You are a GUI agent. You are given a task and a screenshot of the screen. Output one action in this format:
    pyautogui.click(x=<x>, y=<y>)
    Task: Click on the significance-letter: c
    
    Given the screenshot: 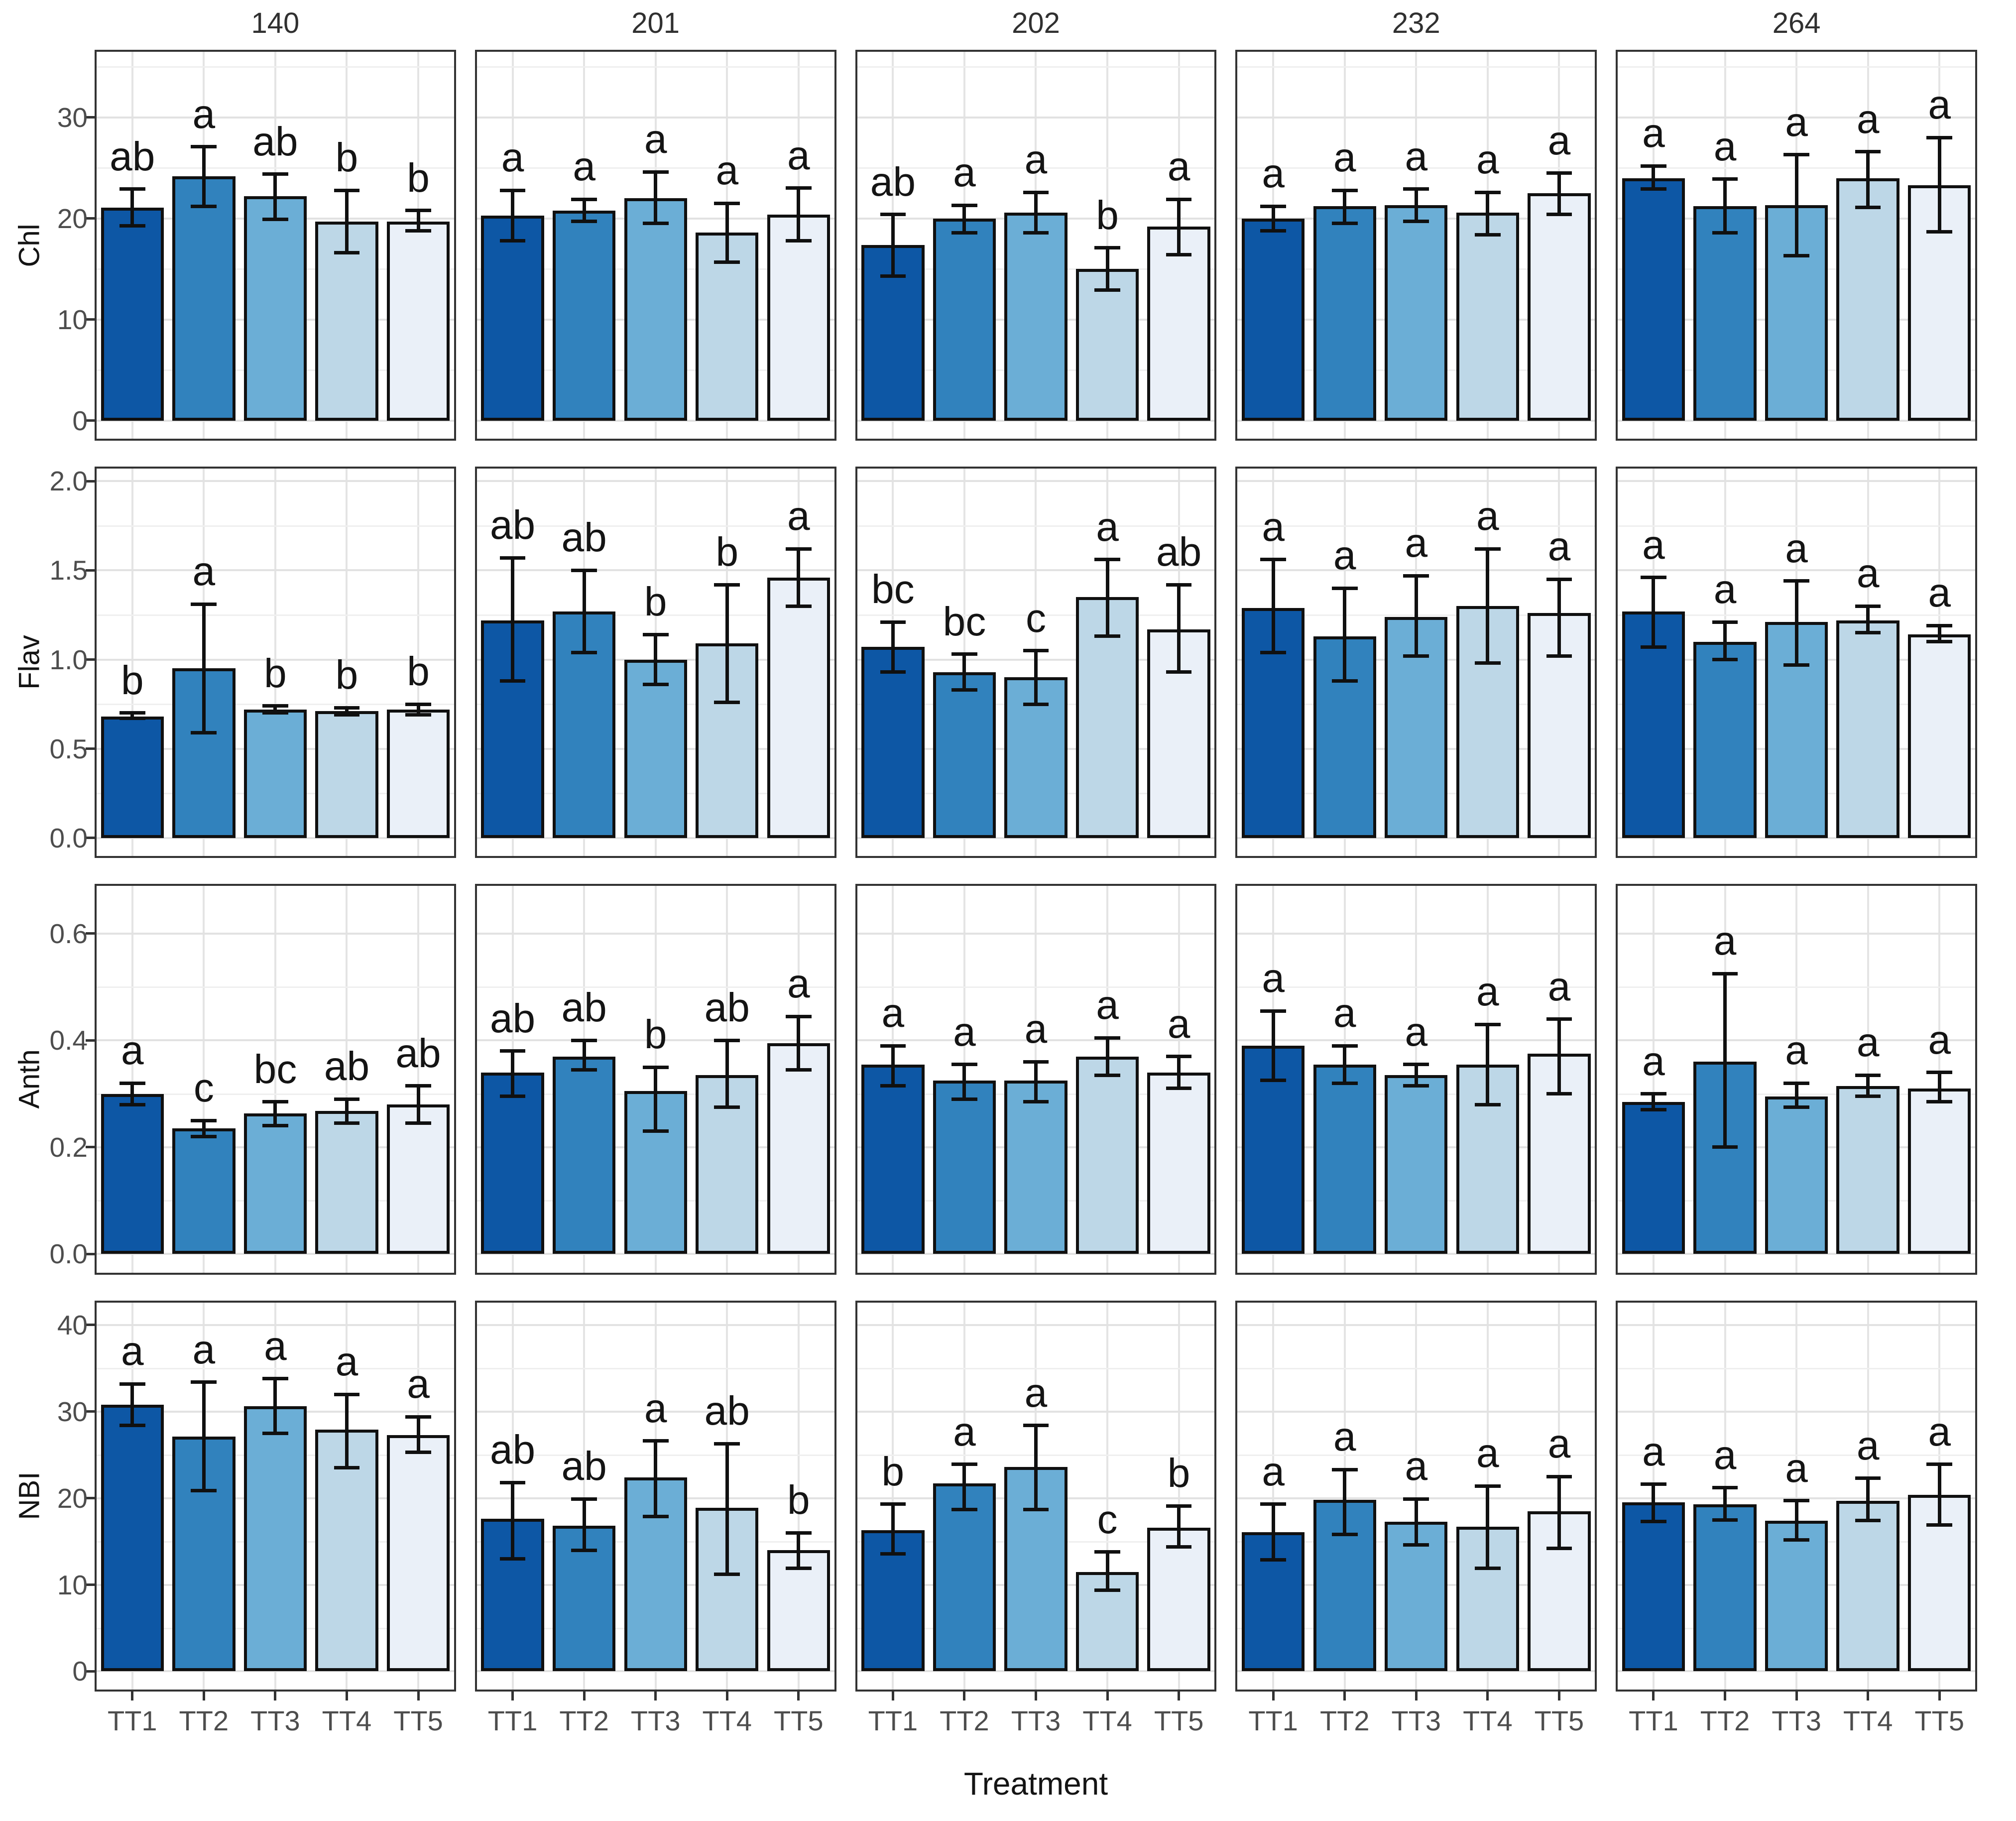 What is the action you would take?
    pyautogui.click(x=203, y=1088)
    